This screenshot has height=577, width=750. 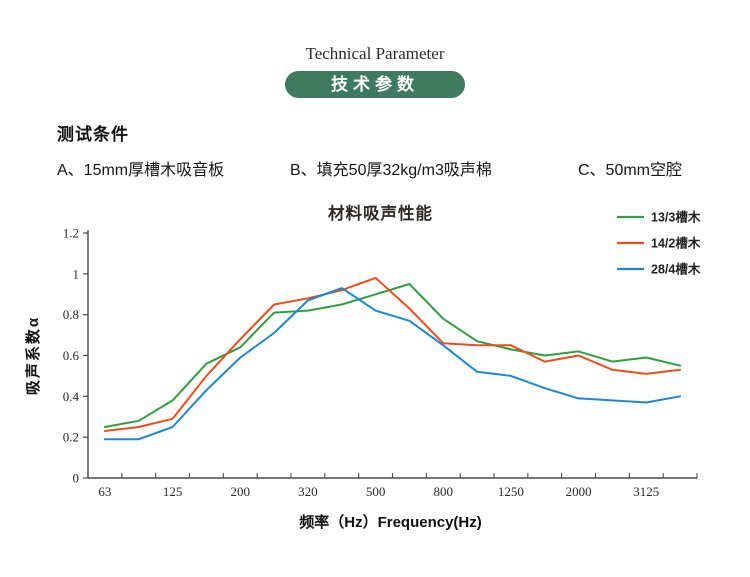 I want to click on x-tick-label: 320, so click(x=308, y=491).